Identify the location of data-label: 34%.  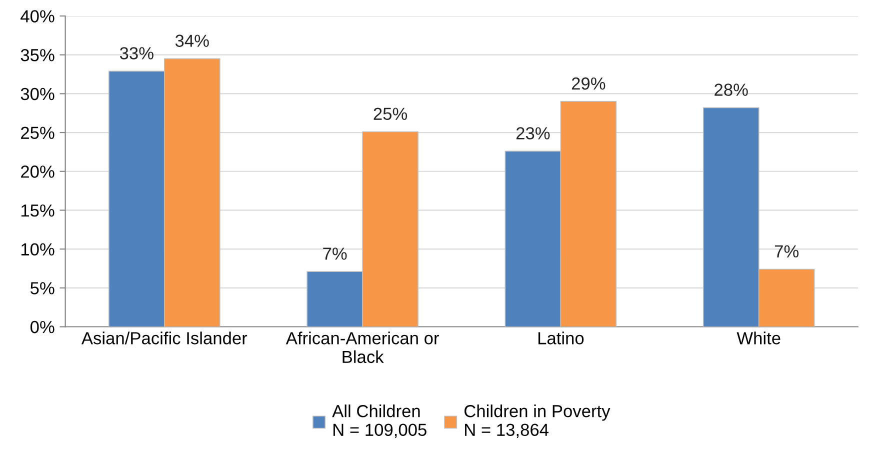
(192, 40).